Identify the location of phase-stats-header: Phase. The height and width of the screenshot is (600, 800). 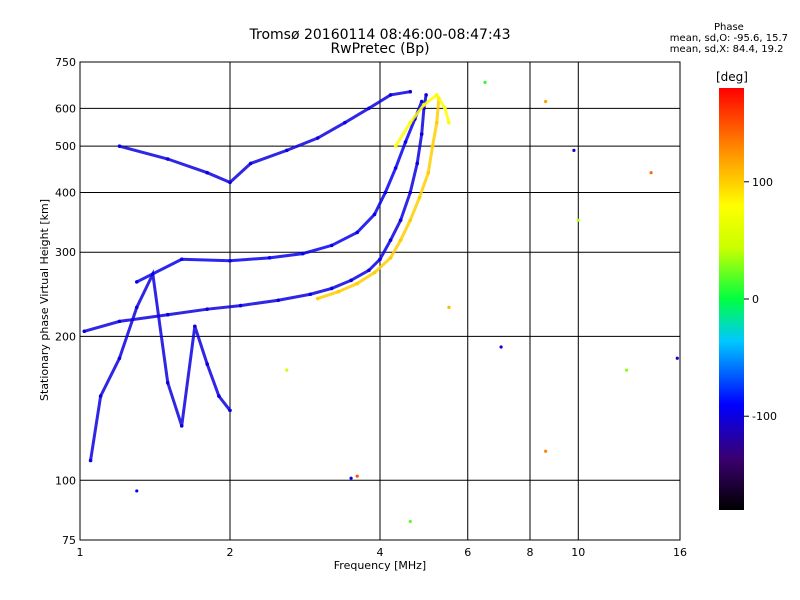
(728, 27).